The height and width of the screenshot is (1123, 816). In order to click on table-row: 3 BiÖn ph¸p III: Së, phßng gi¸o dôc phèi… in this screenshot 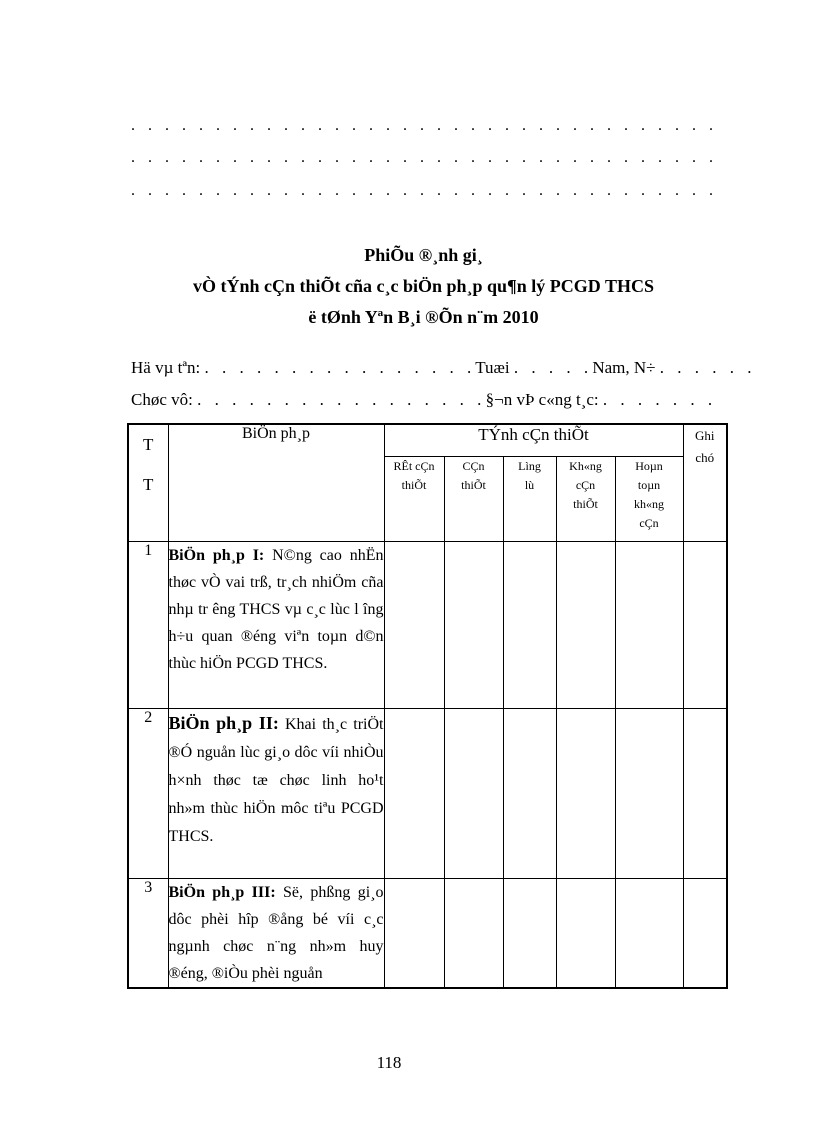, I will do `click(427, 933)`.